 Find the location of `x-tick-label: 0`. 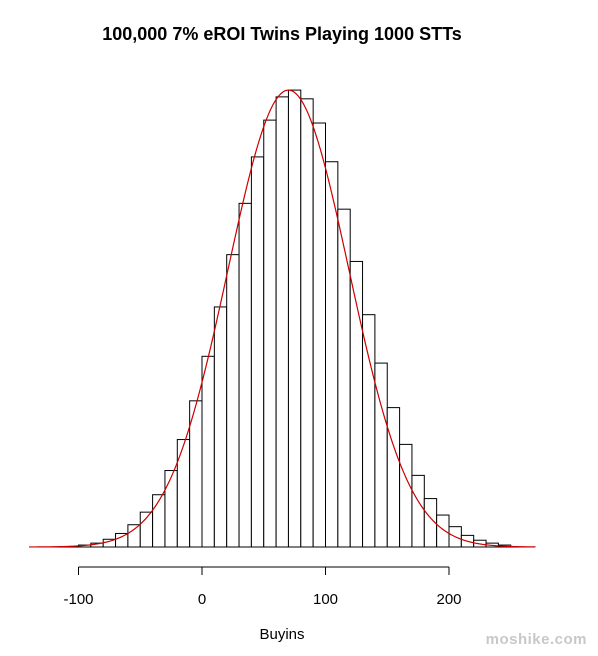

x-tick-label: 0 is located at coordinates (202, 599).